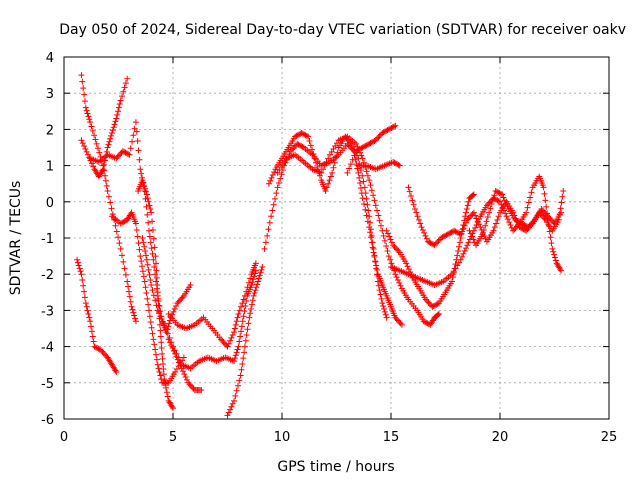 The image size is (640, 480). I want to click on y-tick-label: -6, so click(47, 420).